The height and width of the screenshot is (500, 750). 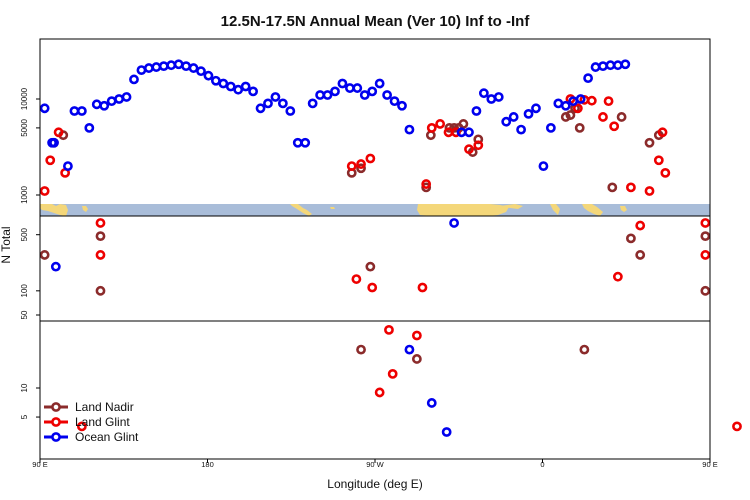 I want to click on land-caribbean, so click(x=332, y=208).